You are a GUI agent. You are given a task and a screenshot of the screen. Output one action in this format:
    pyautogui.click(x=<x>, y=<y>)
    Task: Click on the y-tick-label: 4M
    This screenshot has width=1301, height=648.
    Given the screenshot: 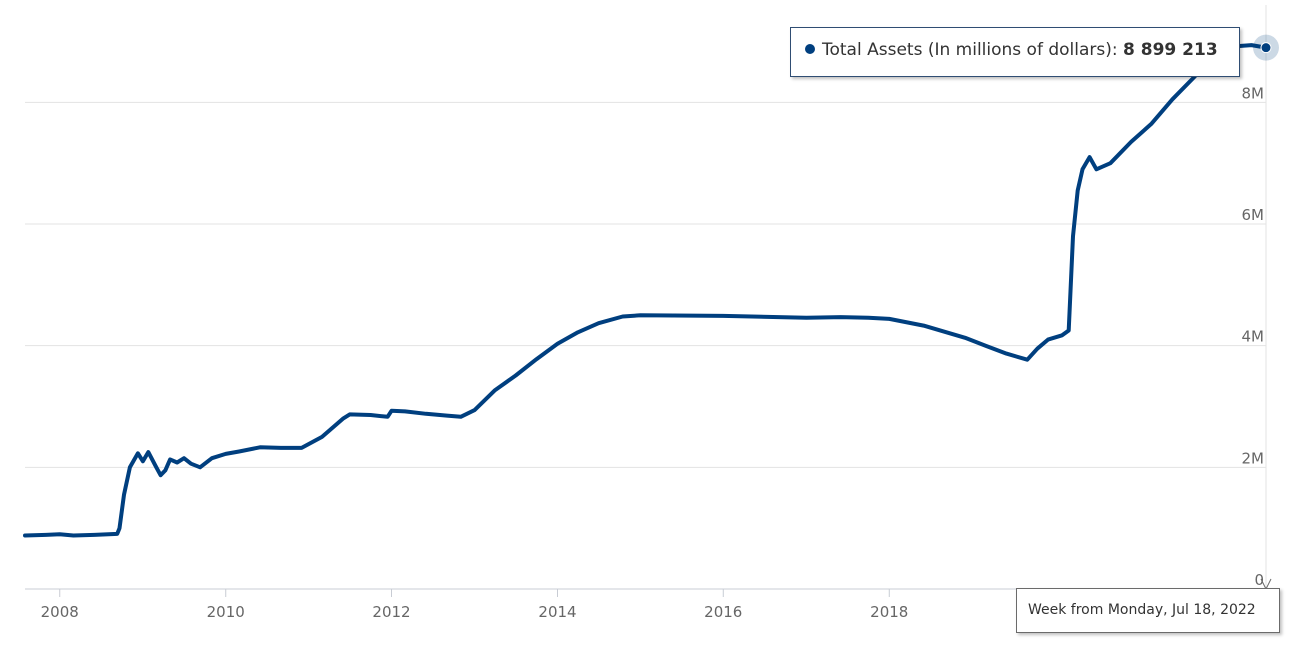 What is the action you would take?
    pyautogui.click(x=1253, y=337)
    